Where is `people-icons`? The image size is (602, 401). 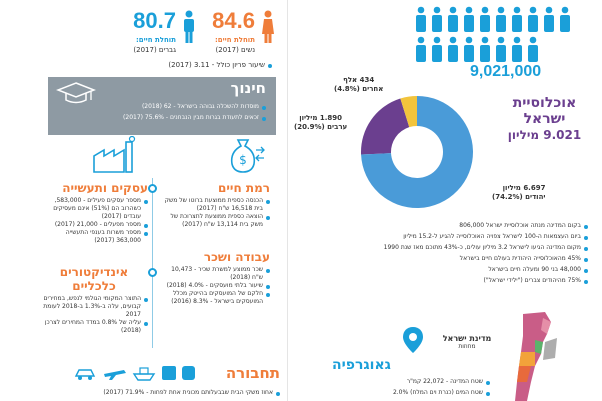 people-icons is located at coordinates (490, 36).